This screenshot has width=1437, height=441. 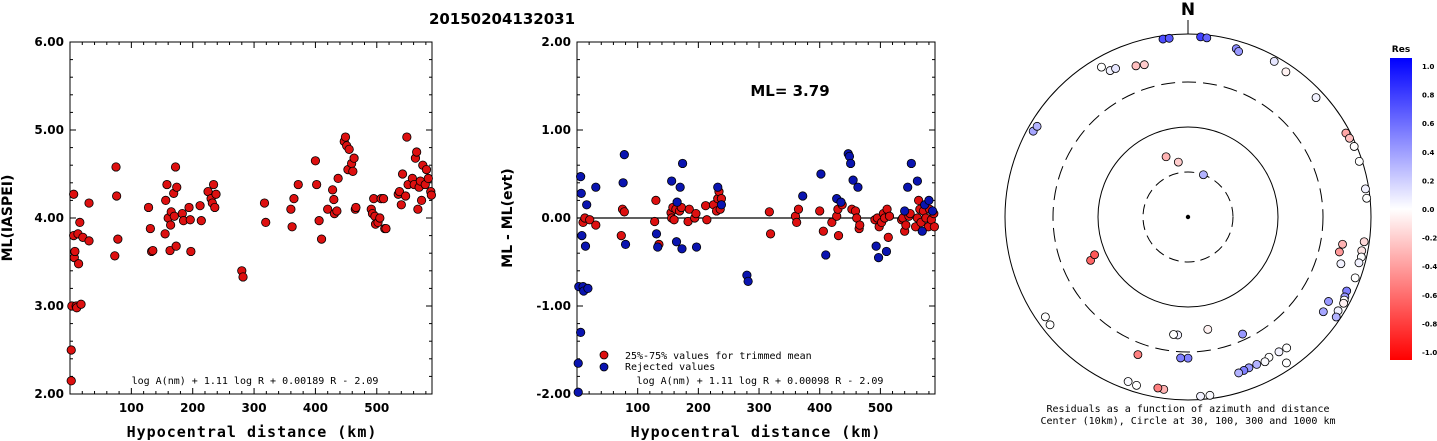 I want to click on y-tick-label: 4.00, so click(x=49, y=218).